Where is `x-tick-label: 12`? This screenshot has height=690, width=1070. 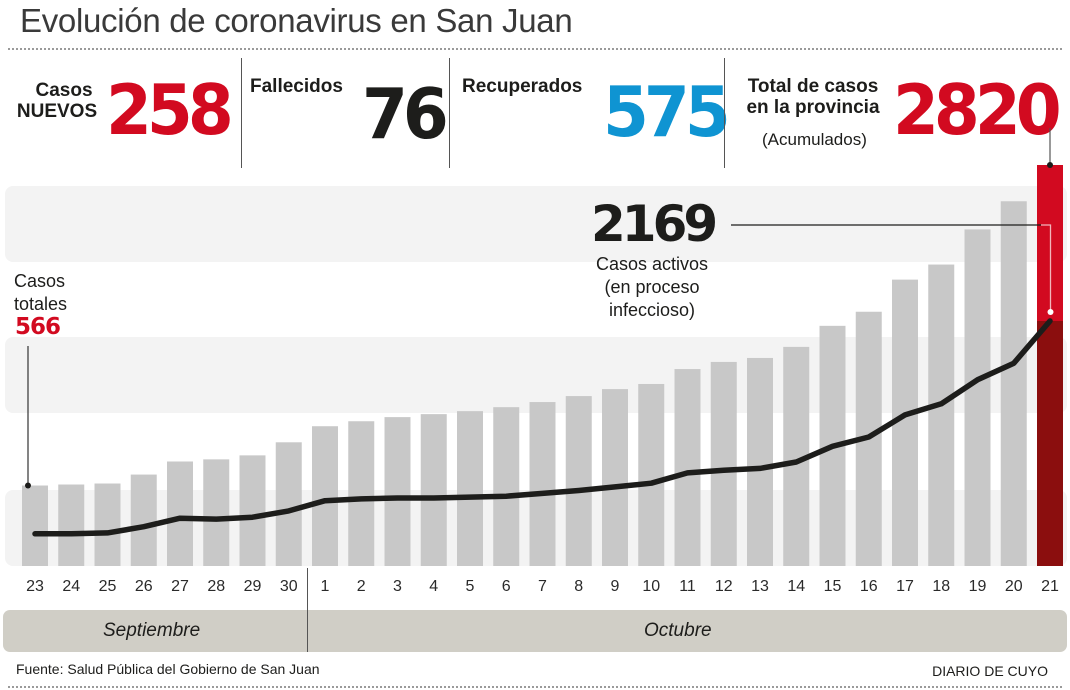 x-tick-label: 12 is located at coordinates (723, 586).